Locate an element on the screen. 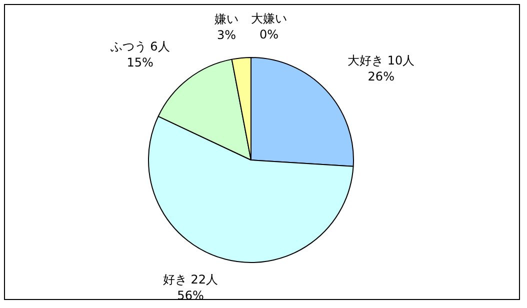 Image resolution: width=527 pixels, height=308 pixels. slice-label: 嫌い is located at coordinates (226, 19).